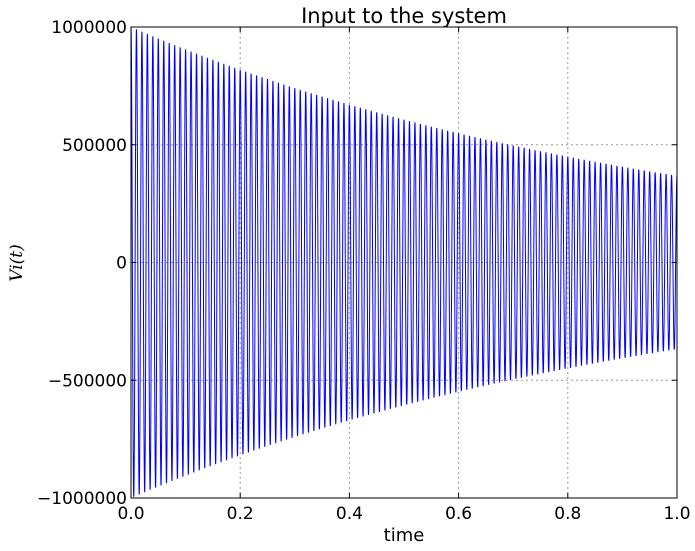  What do you see at coordinates (349, 514) in the screenshot?
I see `x-tick-label: 0.4` at bounding box center [349, 514].